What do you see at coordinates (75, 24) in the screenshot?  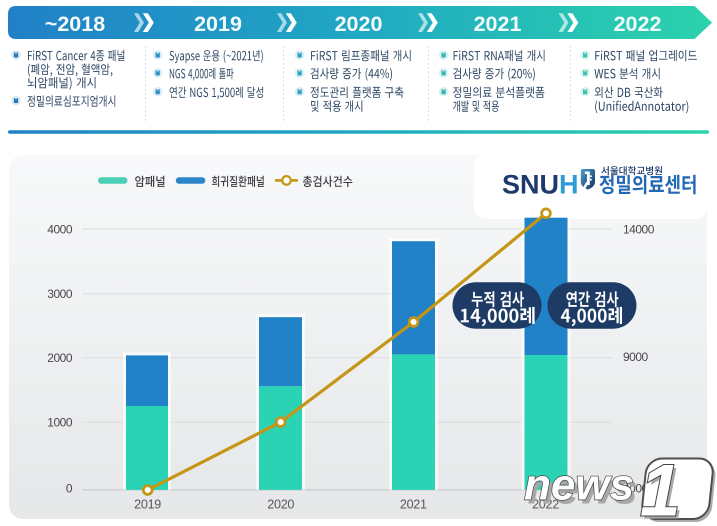 I see `svg-text: ~2018` at bounding box center [75, 24].